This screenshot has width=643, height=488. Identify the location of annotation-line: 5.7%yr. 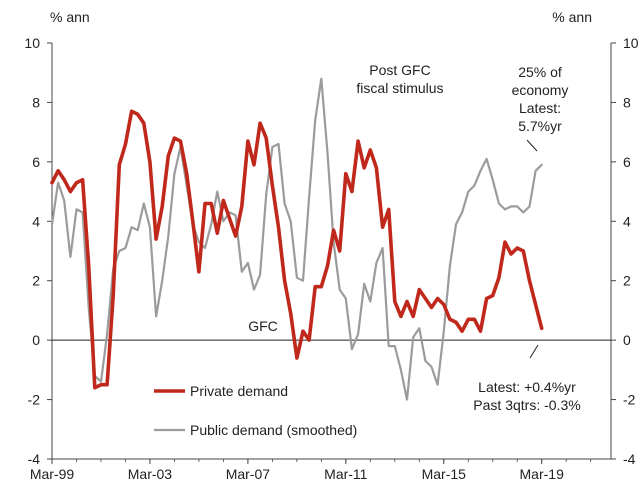
(540, 126).